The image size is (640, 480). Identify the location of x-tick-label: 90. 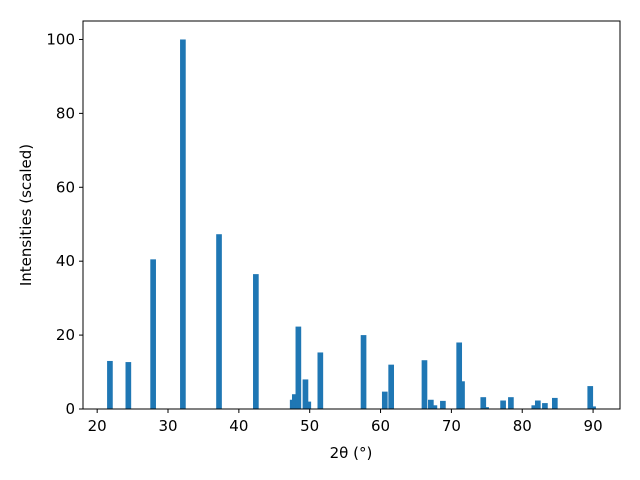
(593, 426).